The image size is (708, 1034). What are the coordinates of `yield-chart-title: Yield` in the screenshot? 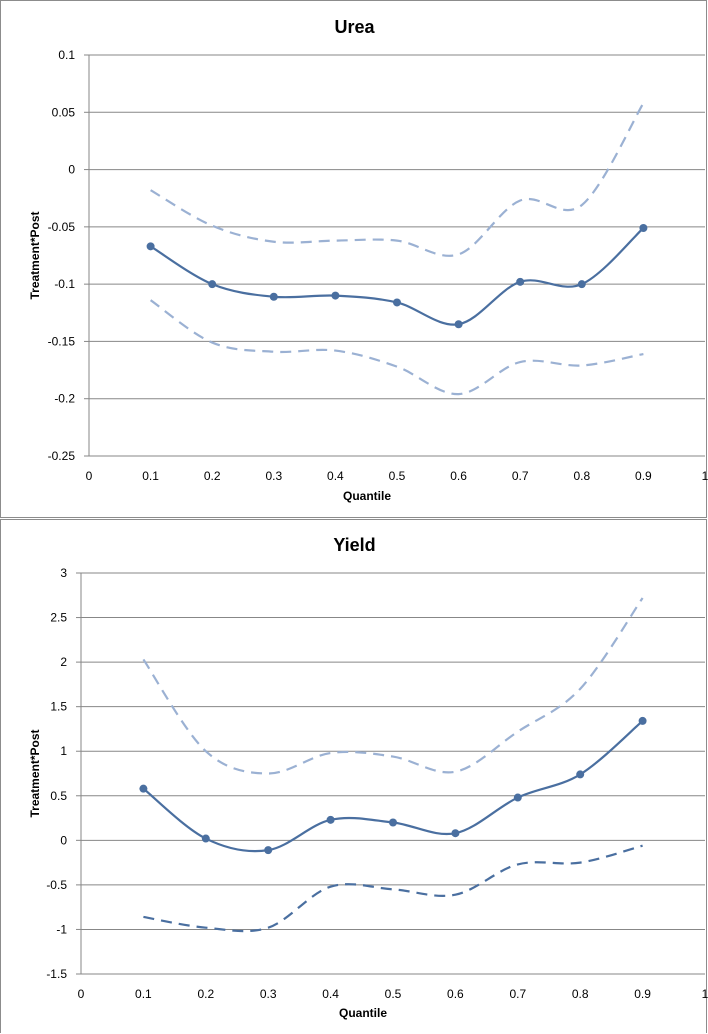 It's located at (354, 545).